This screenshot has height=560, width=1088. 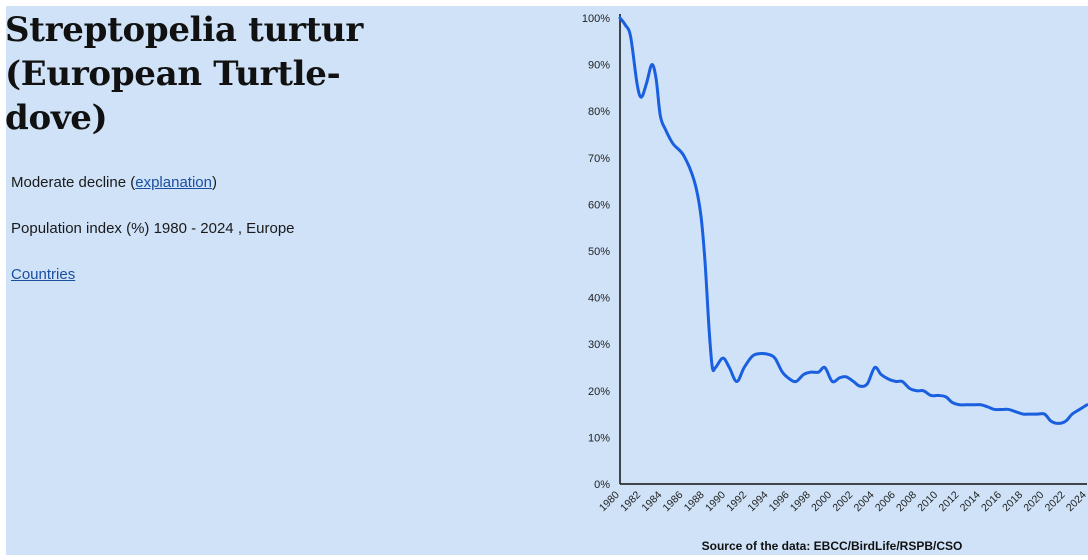 What do you see at coordinates (599, 345) in the screenshot?
I see `y-tick-label: 30%` at bounding box center [599, 345].